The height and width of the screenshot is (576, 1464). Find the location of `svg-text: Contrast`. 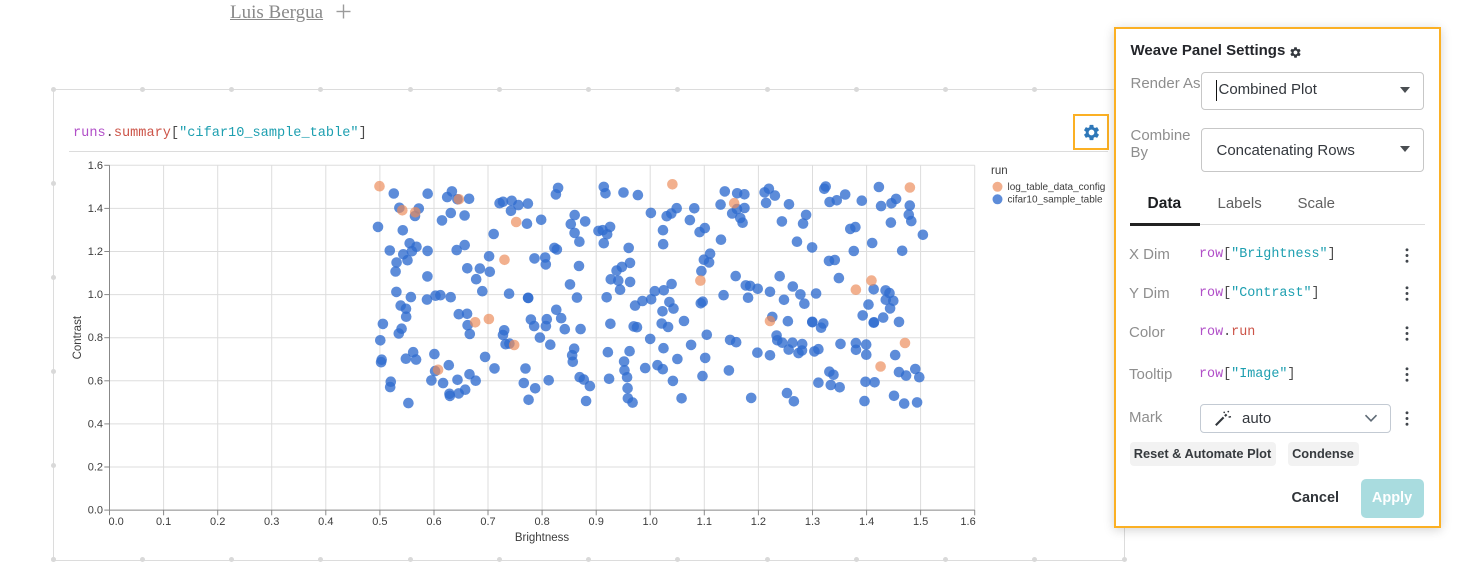

svg-text: Contrast is located at coordinates (78, 337).